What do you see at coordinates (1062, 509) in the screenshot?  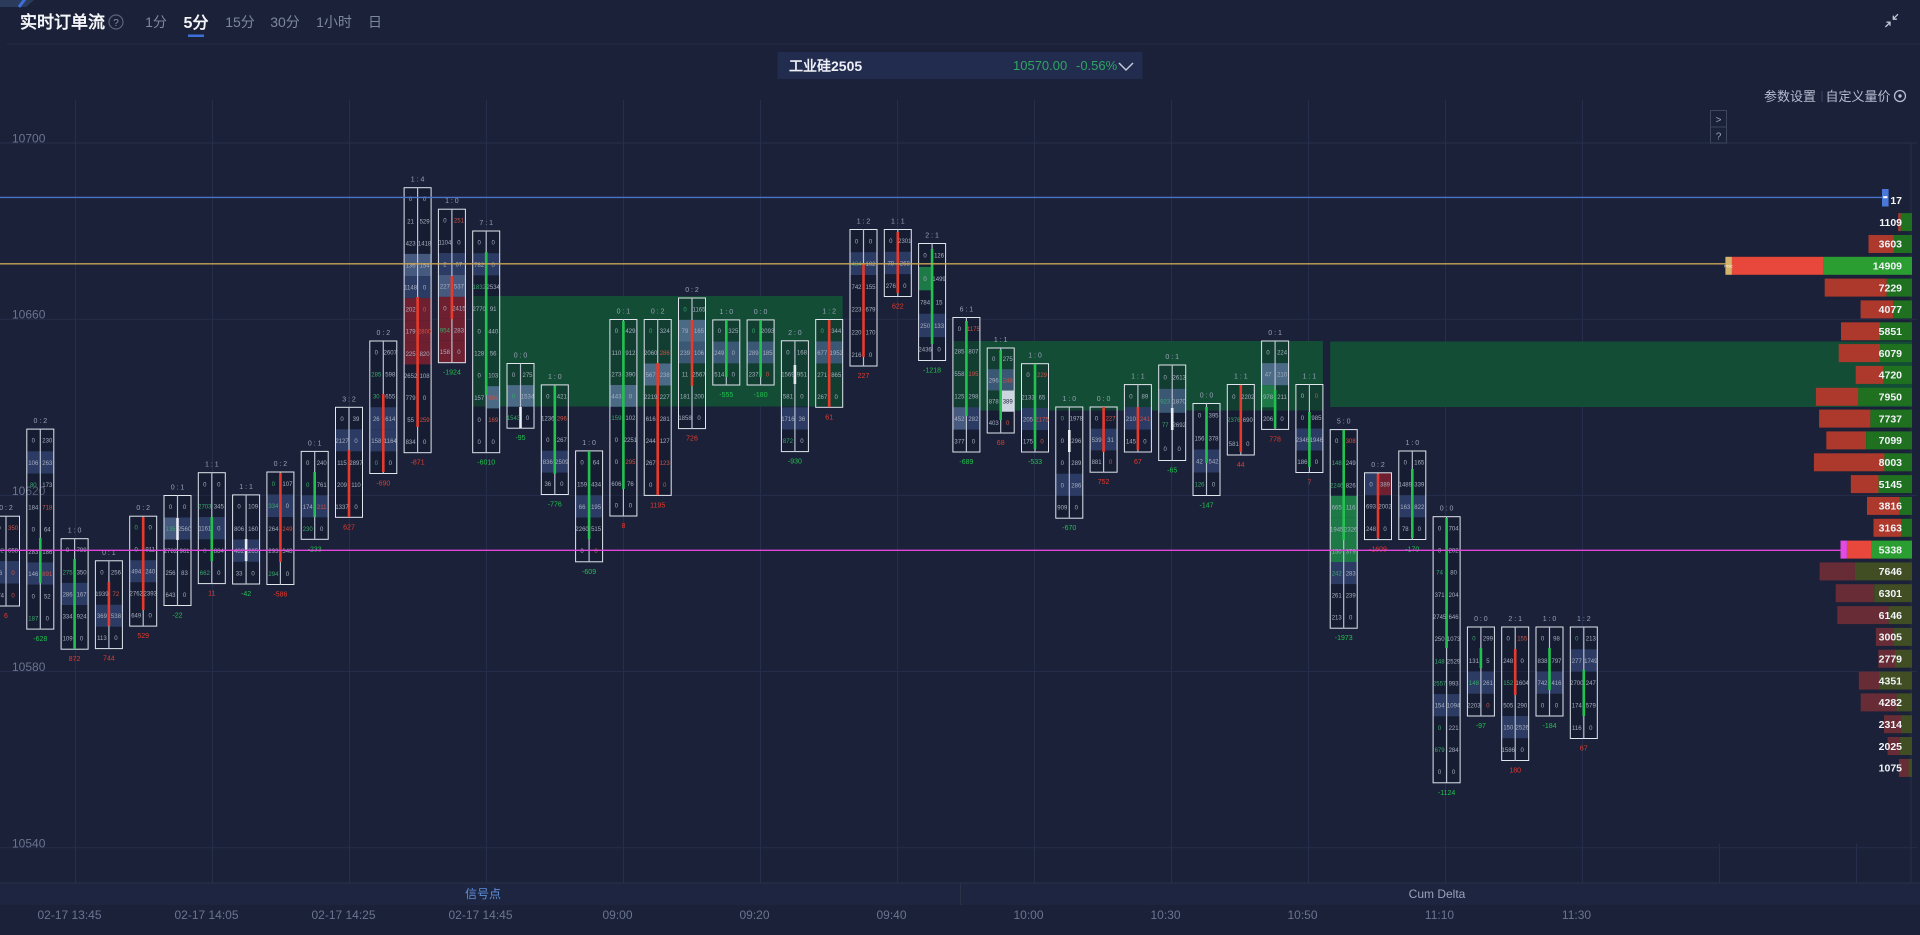 I see `svg-text: 909` at bounding box center [1062, 509].